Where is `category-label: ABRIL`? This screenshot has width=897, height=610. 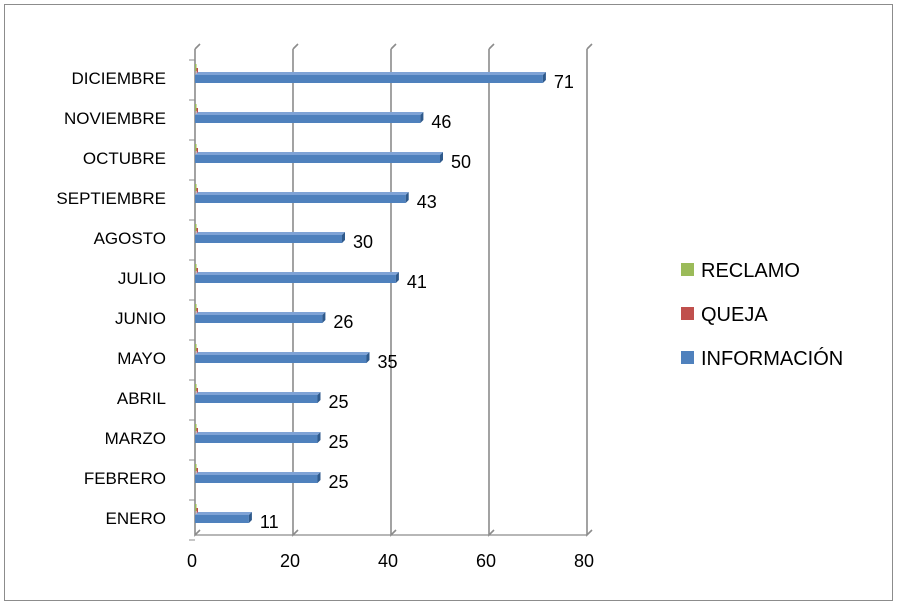 category-label: ABRIL is located at coordinates (141, 398).